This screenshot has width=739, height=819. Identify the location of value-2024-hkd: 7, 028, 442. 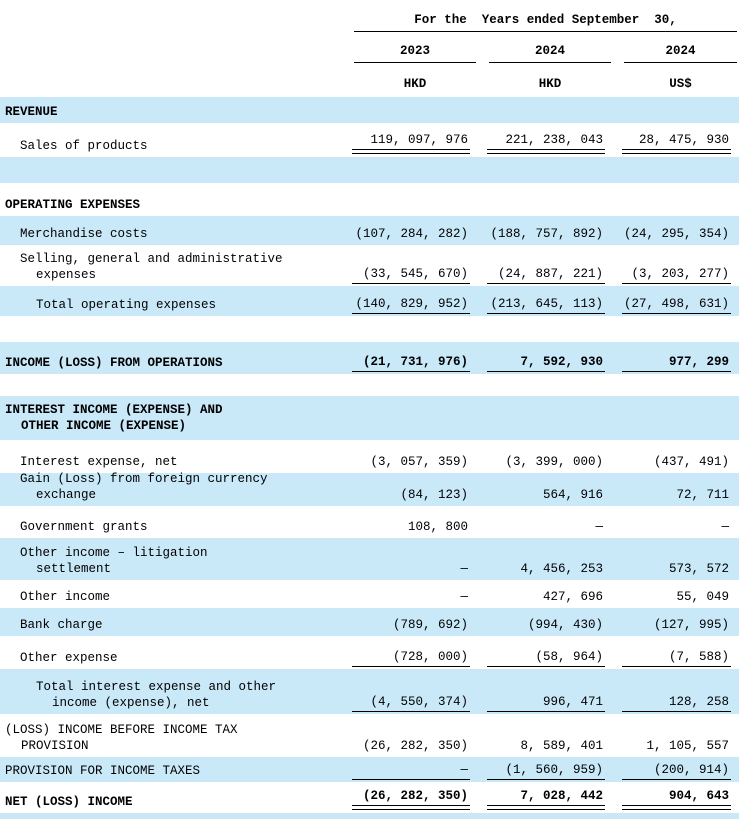
(545, 797).